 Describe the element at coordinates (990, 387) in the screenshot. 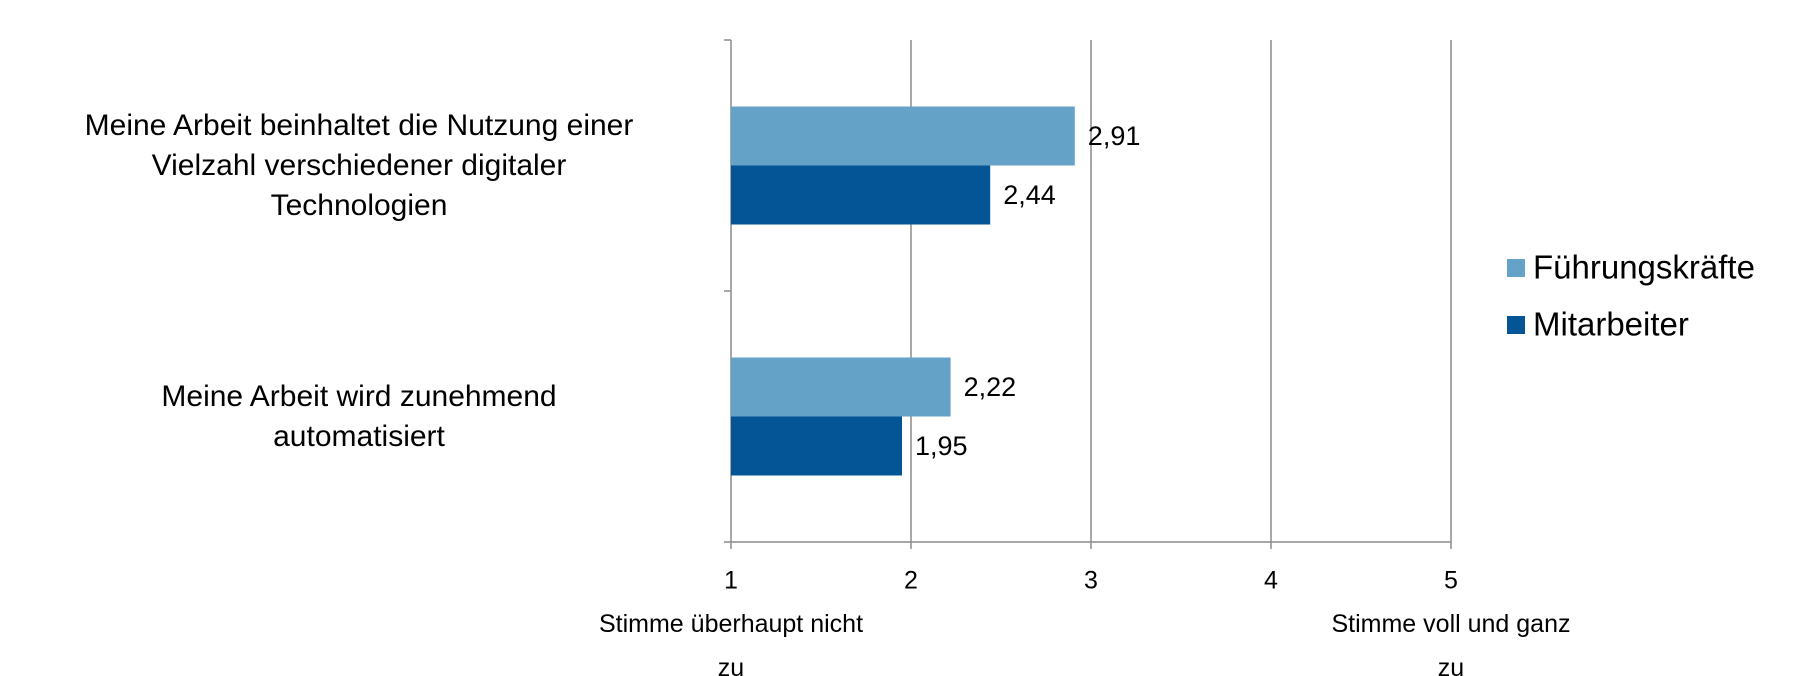

I see `value-label: 2,22` at that location.